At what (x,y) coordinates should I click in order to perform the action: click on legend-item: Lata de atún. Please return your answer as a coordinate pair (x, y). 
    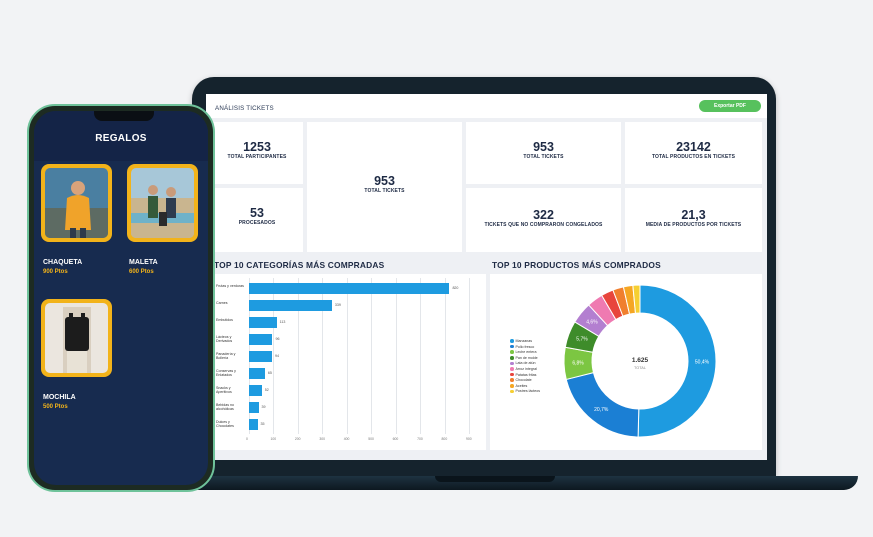
    Looking at the image, I should click on (522, 363).